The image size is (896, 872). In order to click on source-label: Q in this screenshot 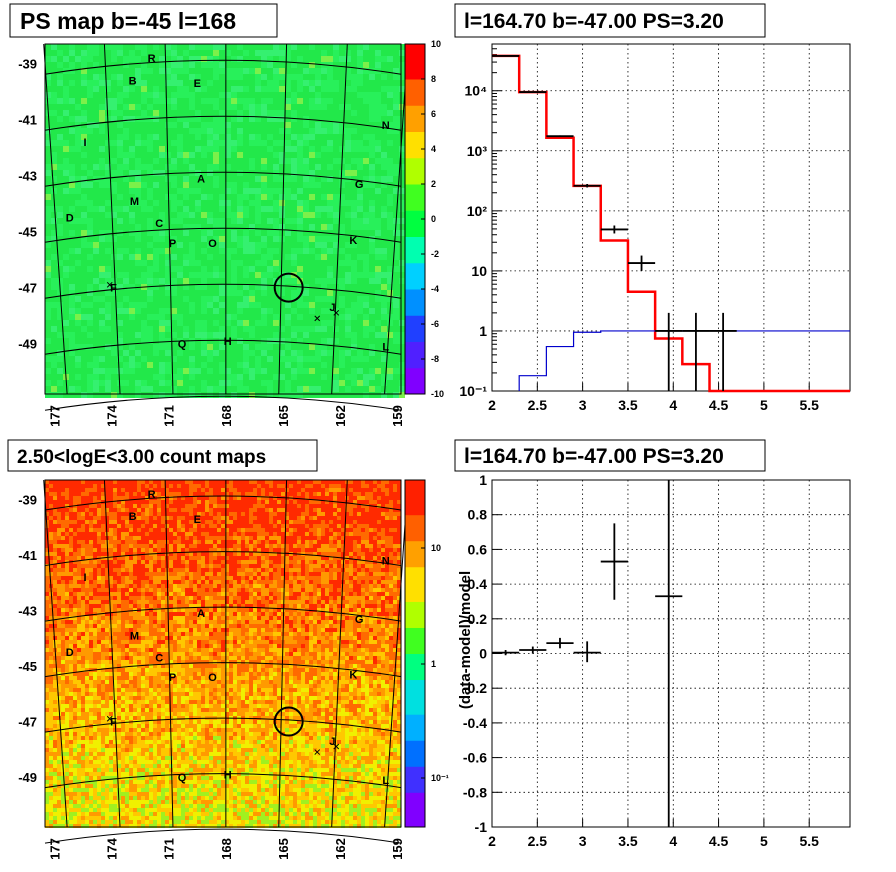, I will do `click(182, 778)`.